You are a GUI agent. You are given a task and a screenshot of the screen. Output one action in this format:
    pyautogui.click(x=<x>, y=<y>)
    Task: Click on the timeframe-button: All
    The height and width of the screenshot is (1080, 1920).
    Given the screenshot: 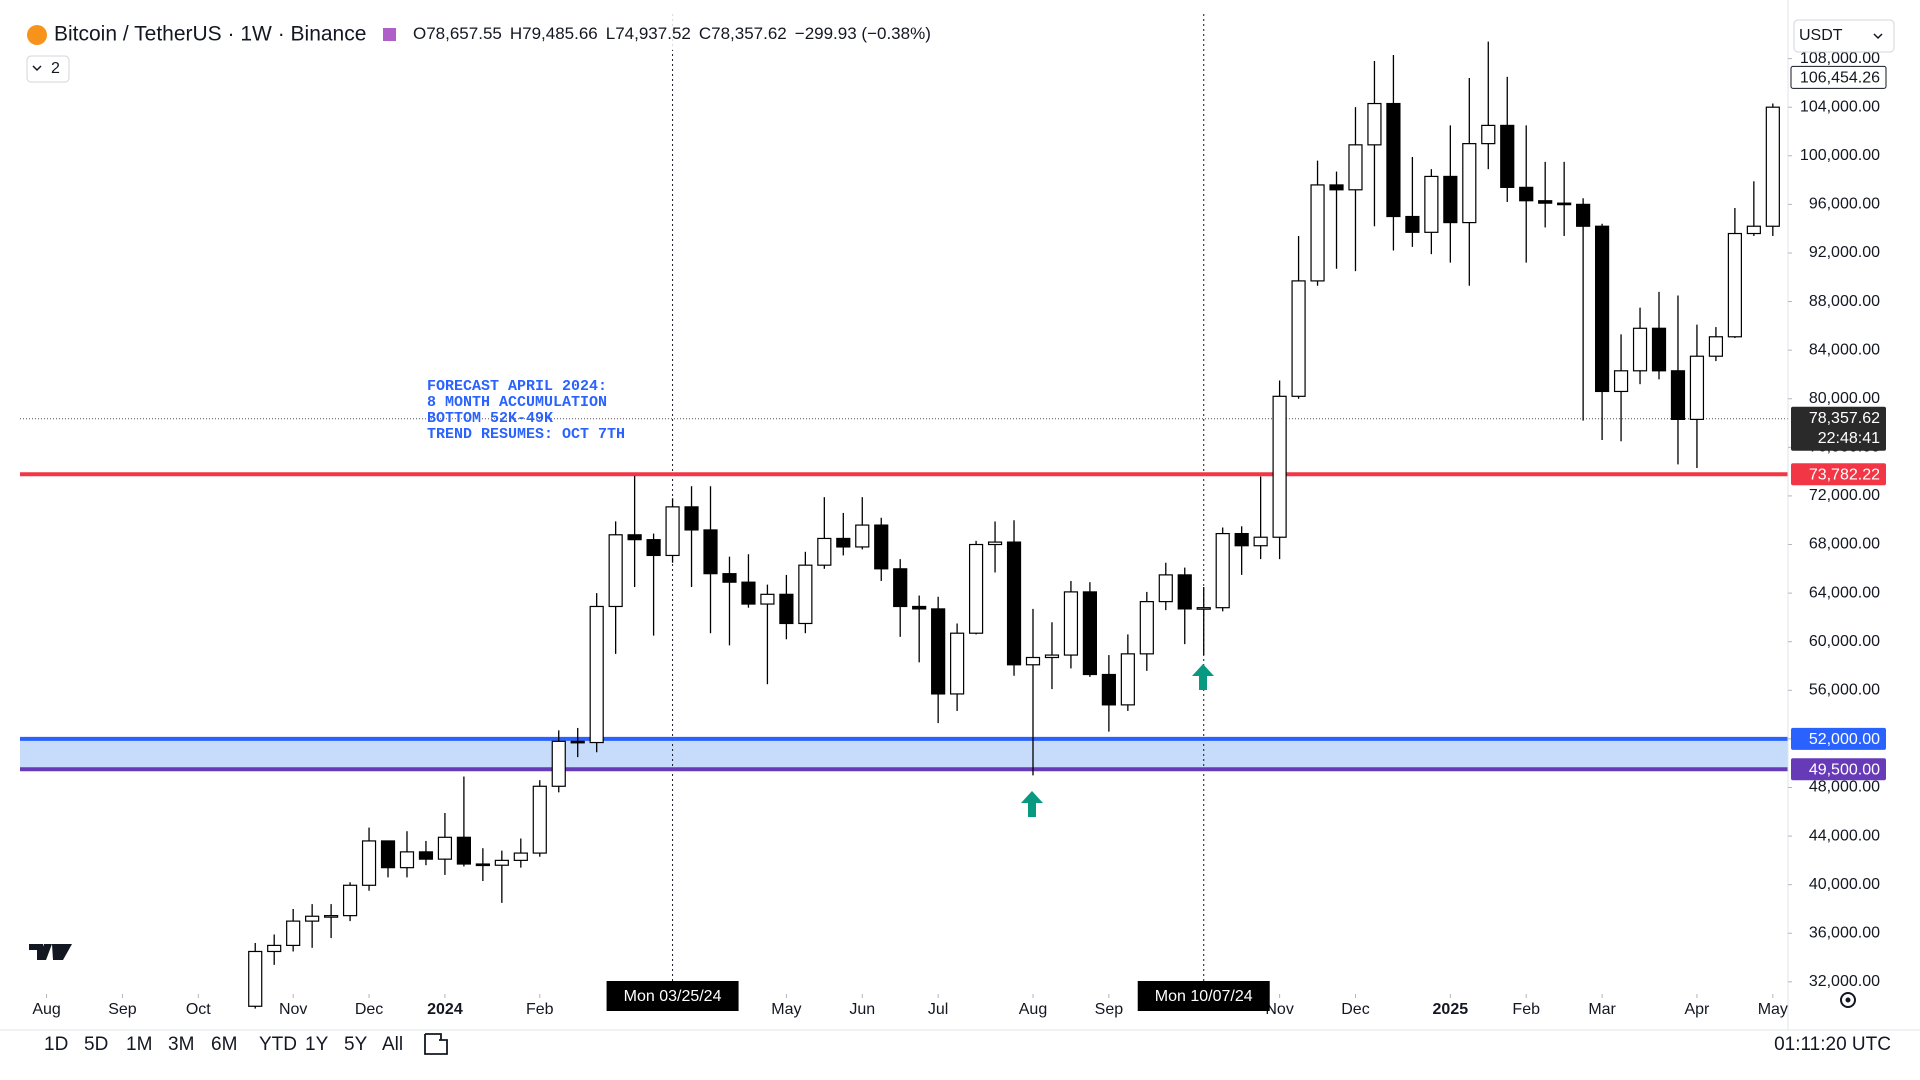 What is the action you would take?
    pyautogui.click(x=392, y=1044)
    